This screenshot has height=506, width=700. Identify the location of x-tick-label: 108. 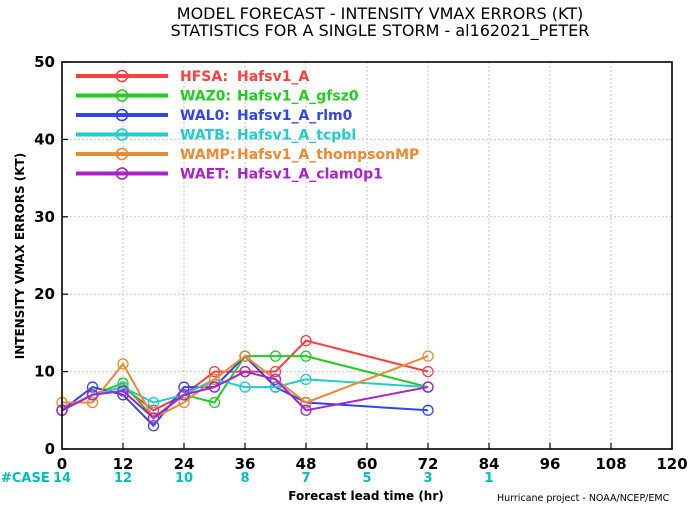
(610, 464).